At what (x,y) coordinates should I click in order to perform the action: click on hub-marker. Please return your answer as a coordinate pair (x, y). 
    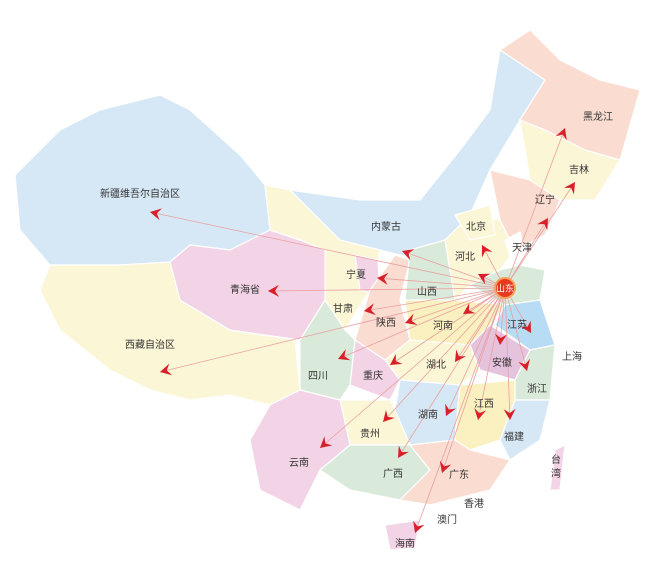
    Looking at the image, I should click on (505, 288).